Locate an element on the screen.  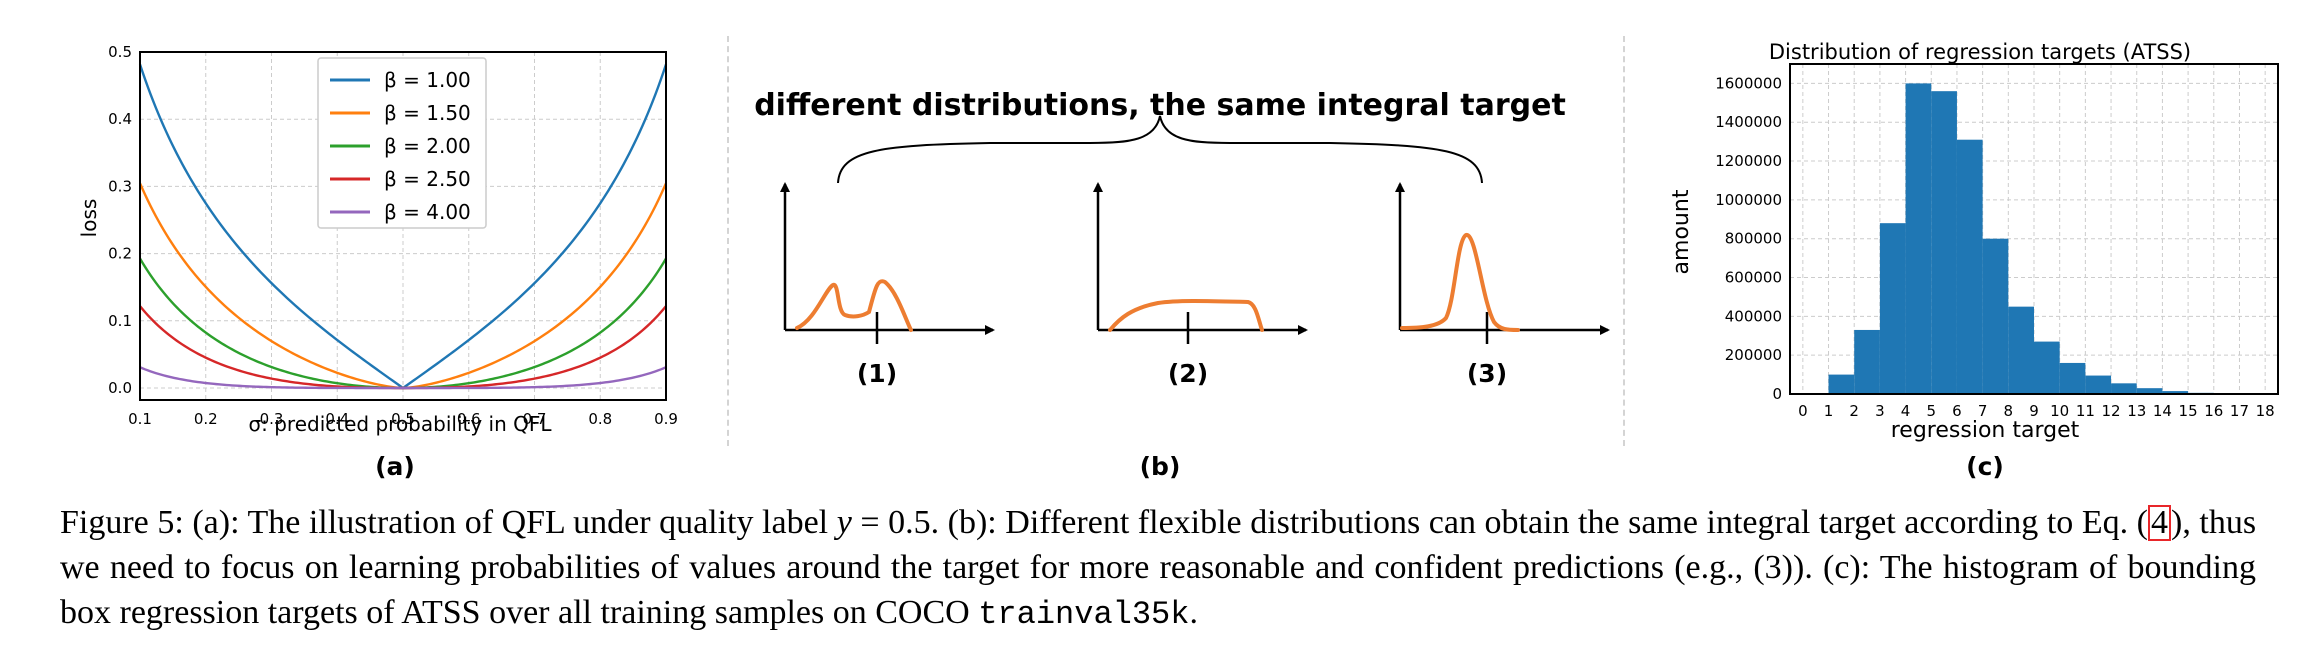
qfl-x-tick-label: 0.8 is located at coordinates (600, 419).